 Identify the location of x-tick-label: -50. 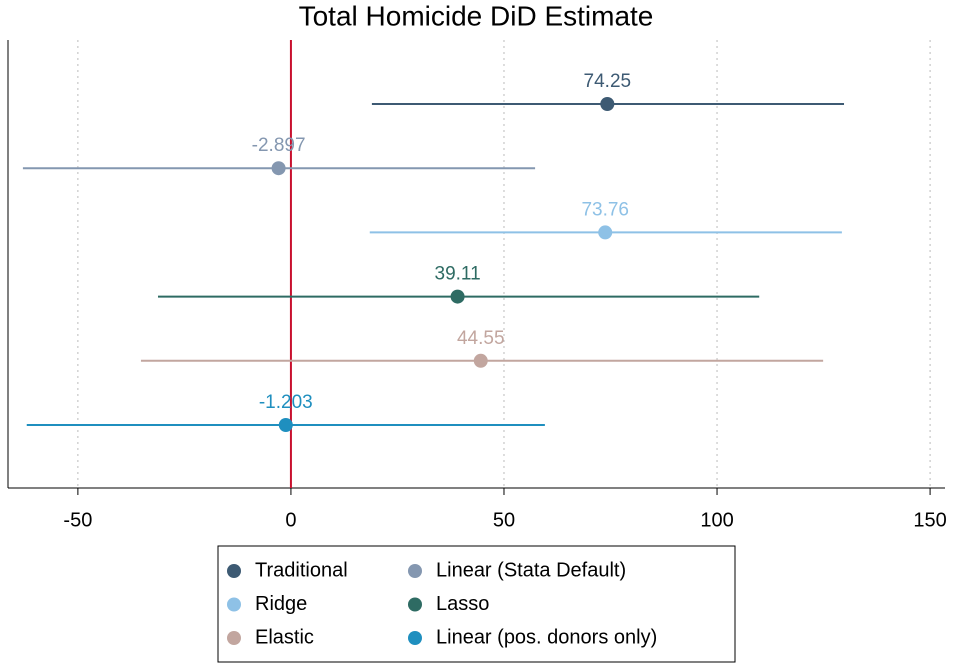
(77, 520).